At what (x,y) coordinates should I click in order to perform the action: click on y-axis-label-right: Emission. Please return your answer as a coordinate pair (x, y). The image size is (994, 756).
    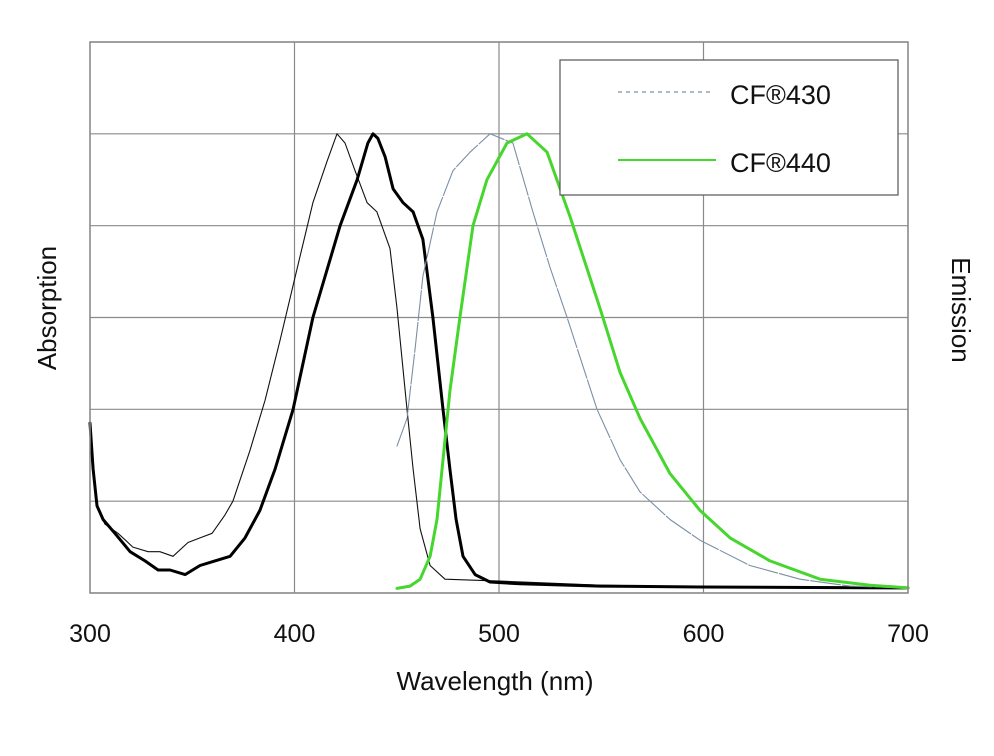
    Looking at the image, I should click on (961, 309).